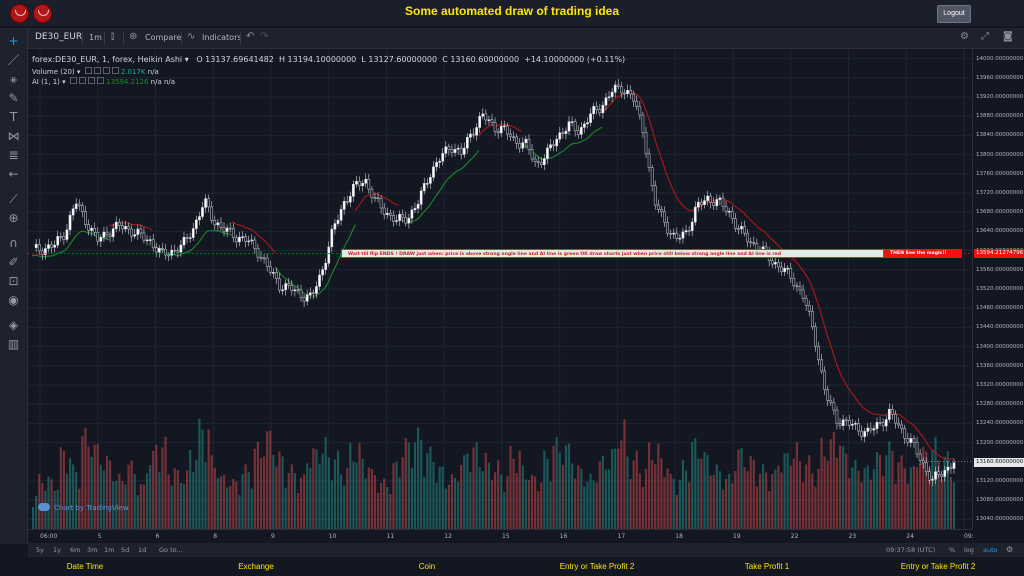 The width and height of the screenshot is (1024, 576). Describe the element at coordinates (95, 71) in the screenshot. I see `volume-legend: Volume (20) ▾ 2.017K n/a` at that location.